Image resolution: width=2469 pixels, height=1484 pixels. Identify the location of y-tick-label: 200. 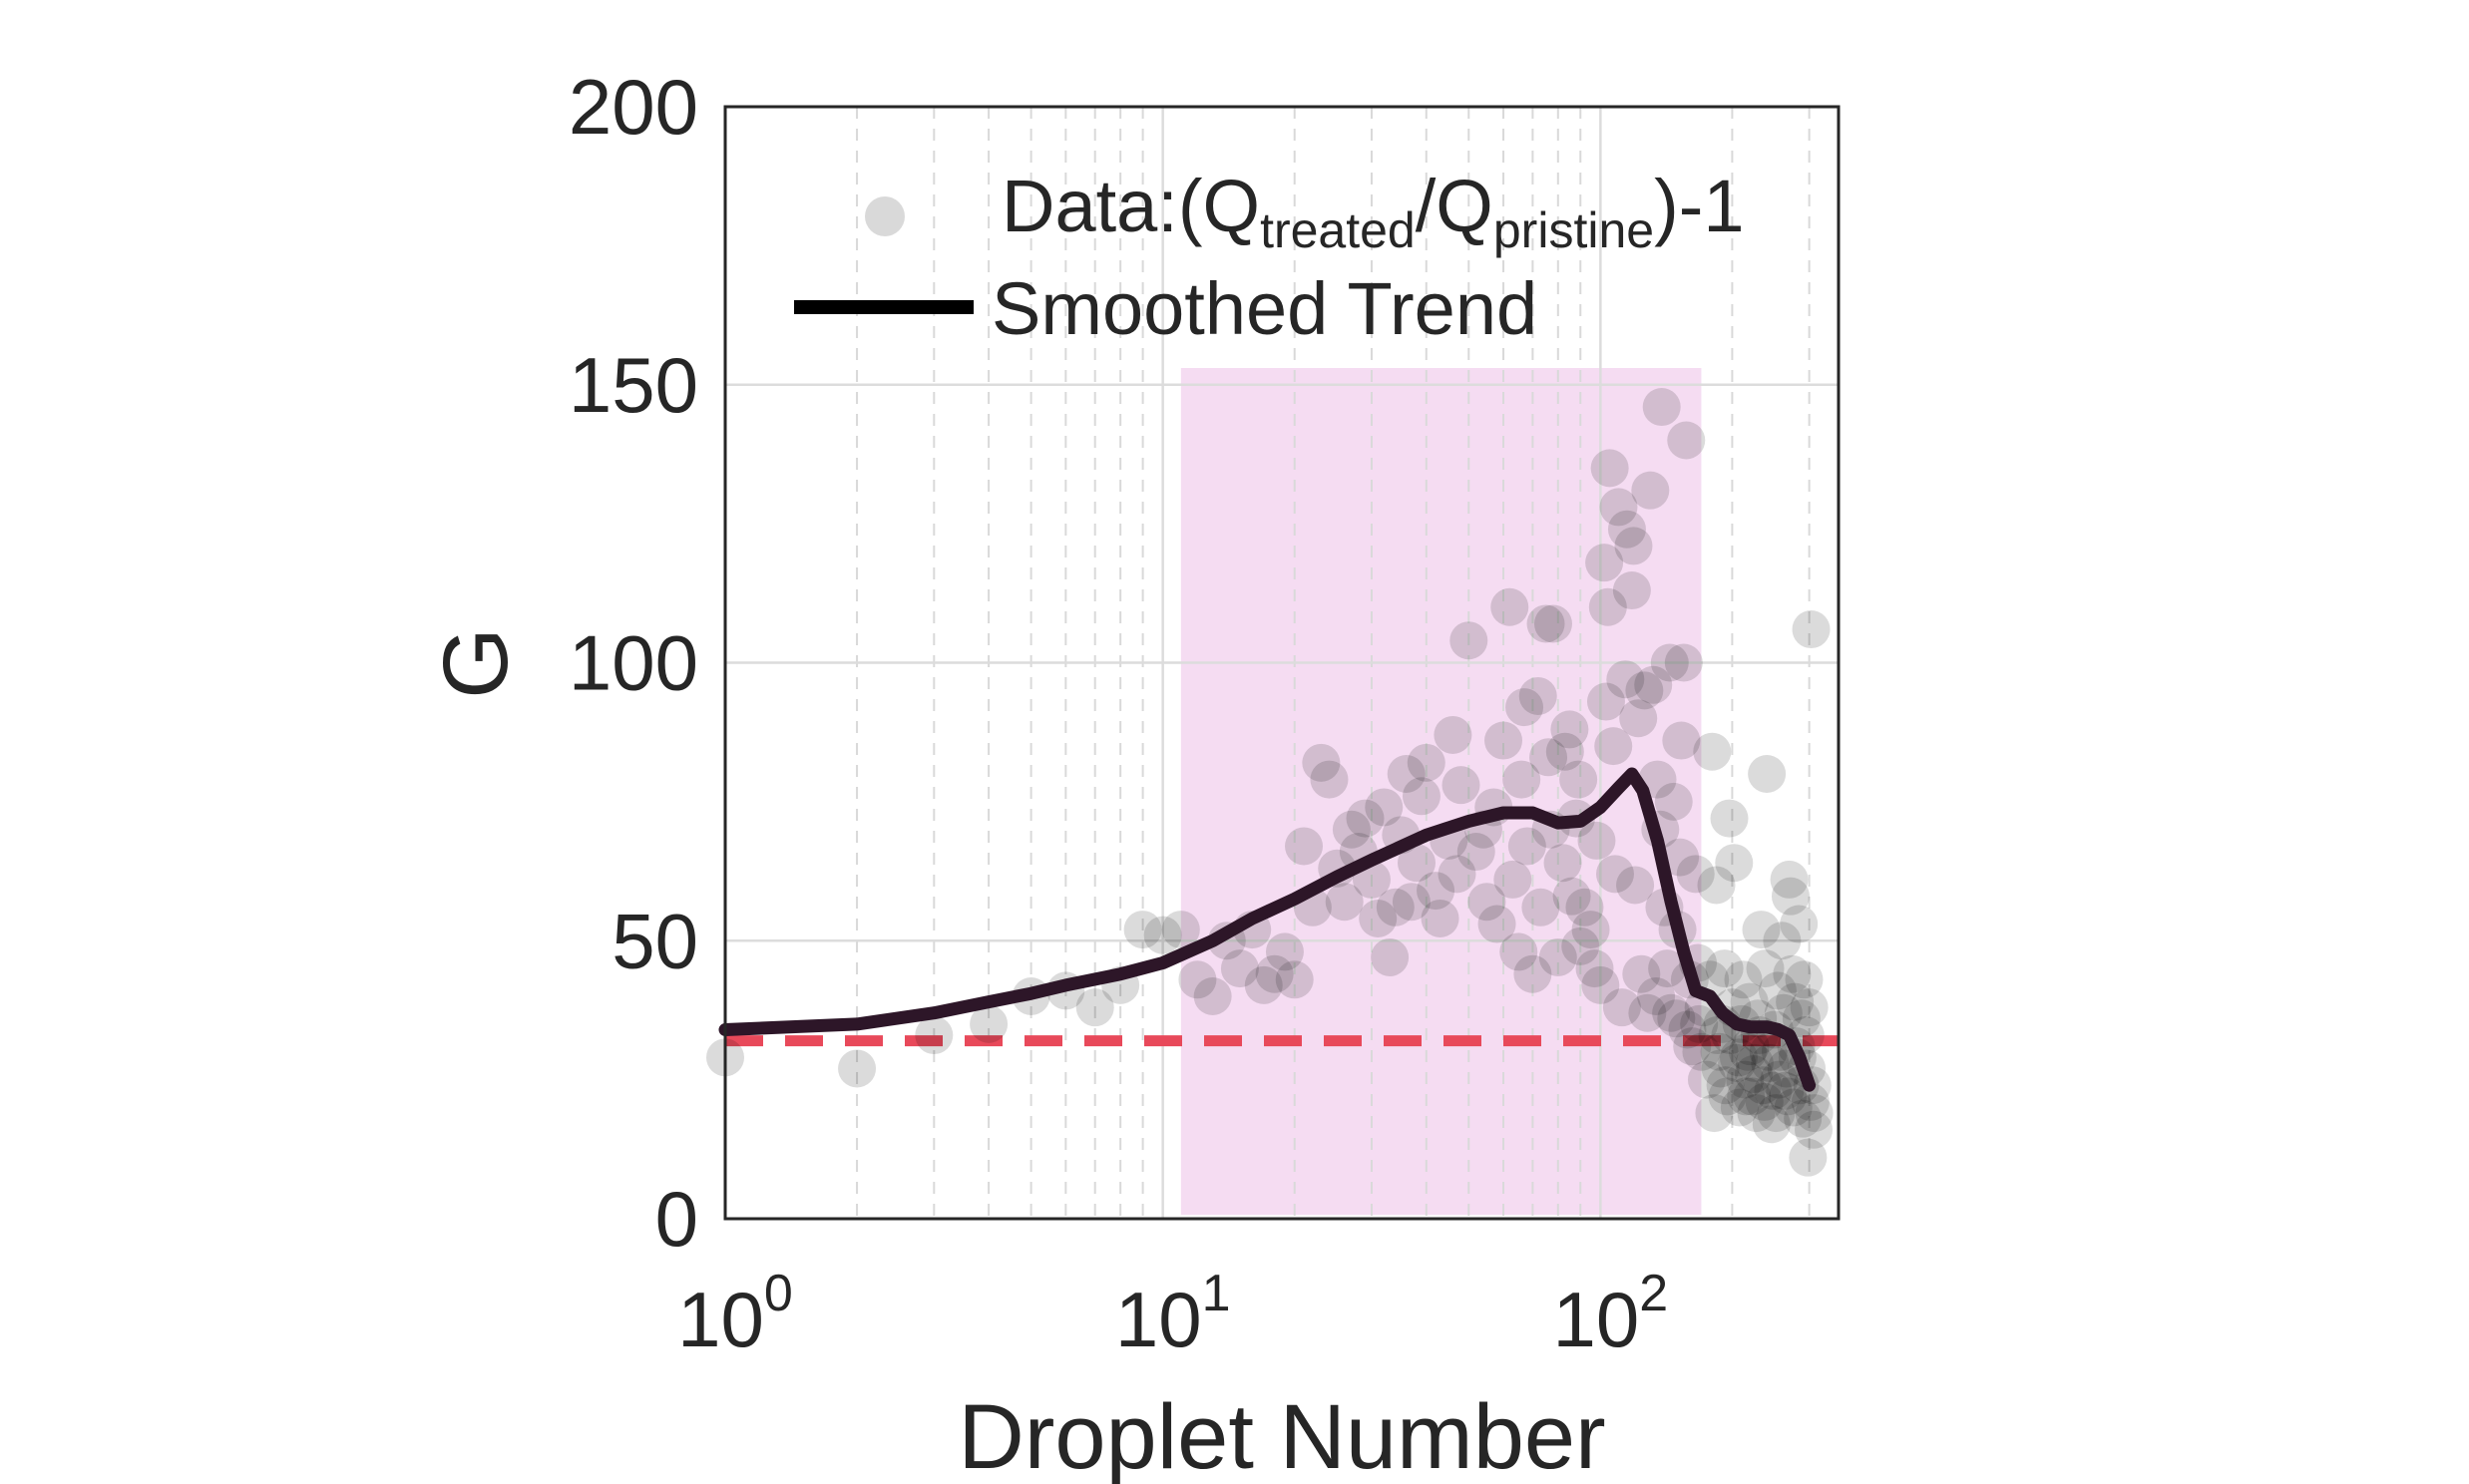
(633, 107).